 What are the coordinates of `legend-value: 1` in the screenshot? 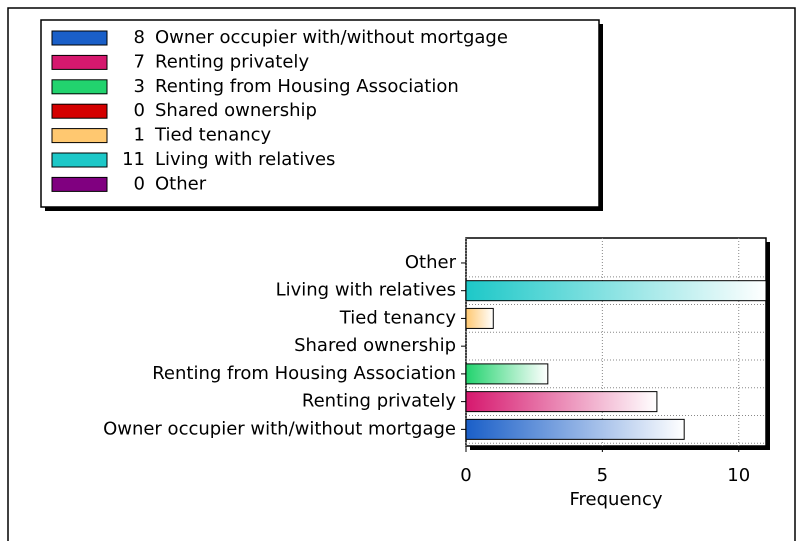 It's located at (139, 135).